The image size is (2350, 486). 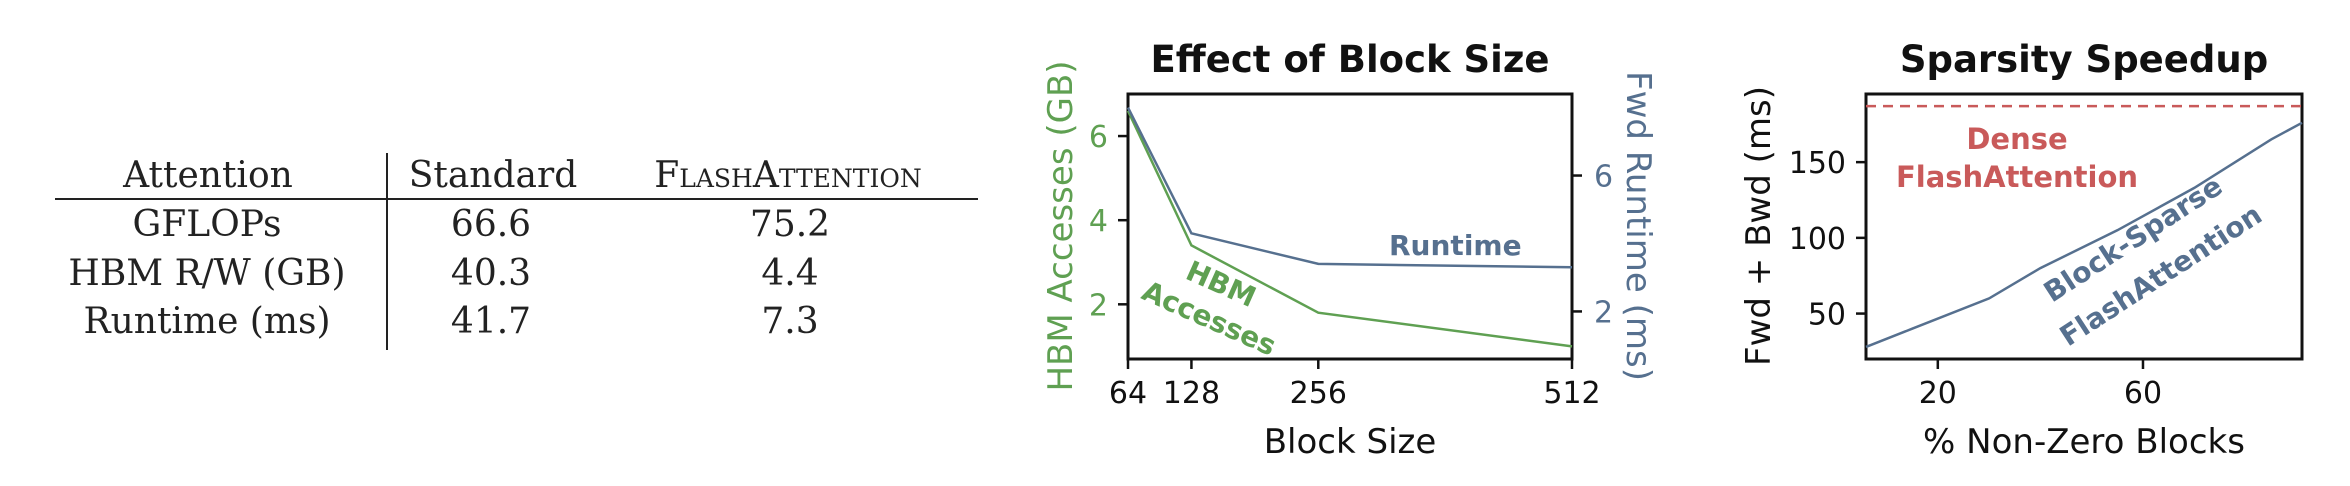 I want to click on x-tick-label: 20, so click(x=1938, y=393).